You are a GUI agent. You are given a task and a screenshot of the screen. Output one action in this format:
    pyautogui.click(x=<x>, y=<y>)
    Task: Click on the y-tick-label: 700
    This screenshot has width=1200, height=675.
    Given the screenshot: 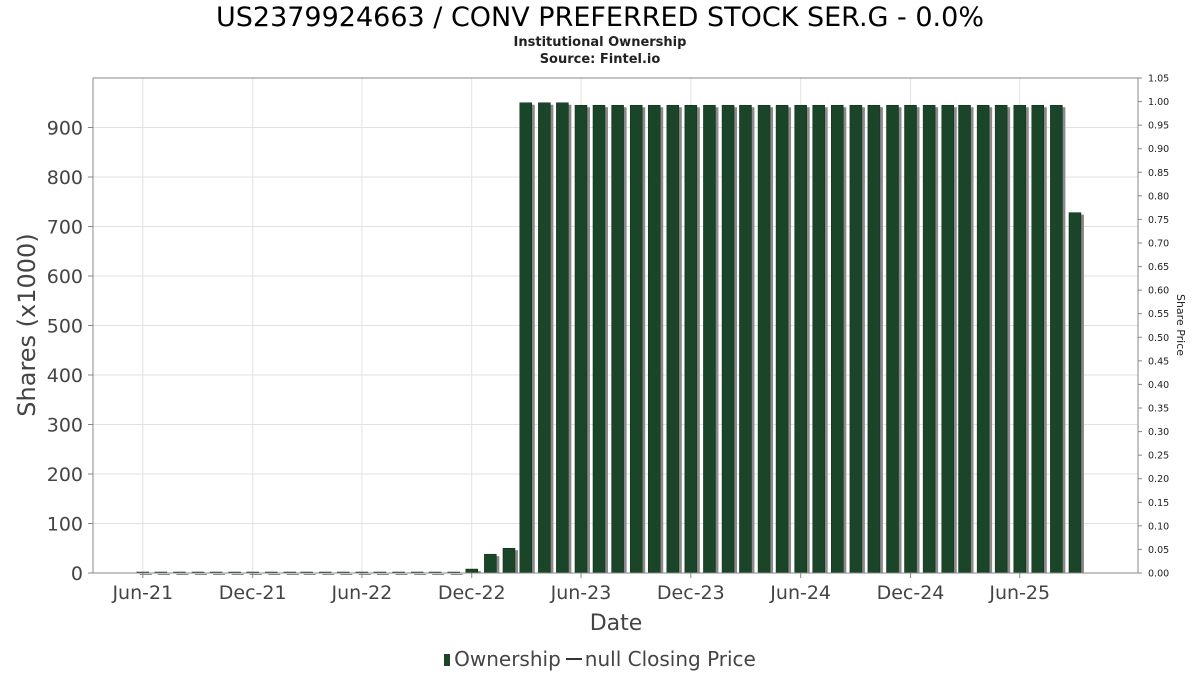 What is the action you would take?
    pyautogui.click(x=65, y=228)
    